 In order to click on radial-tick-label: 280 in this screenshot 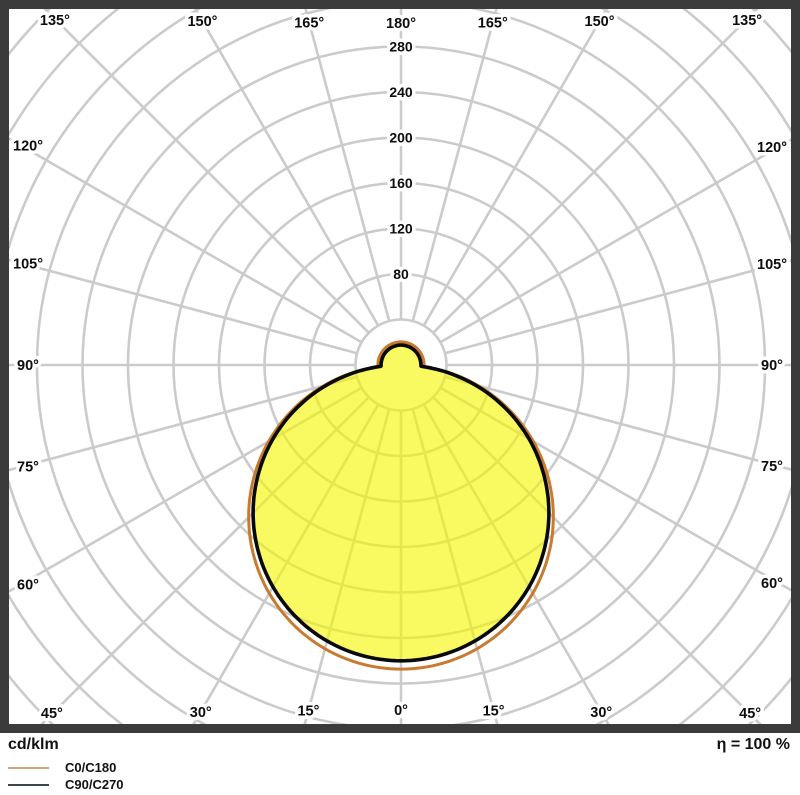, I will do `click(401, 47)`.